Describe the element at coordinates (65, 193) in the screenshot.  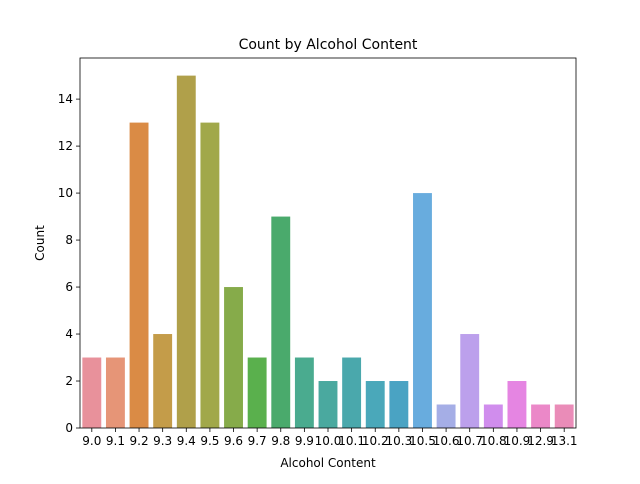
I see `y-tick-label: 10` at that location.